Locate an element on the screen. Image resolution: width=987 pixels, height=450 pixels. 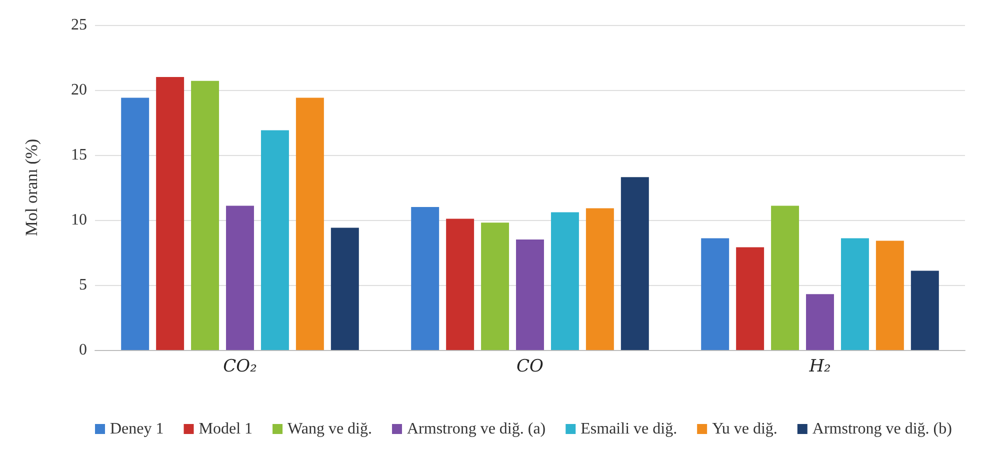
y-tick-label: 0 is located at coordinates (83, 350).